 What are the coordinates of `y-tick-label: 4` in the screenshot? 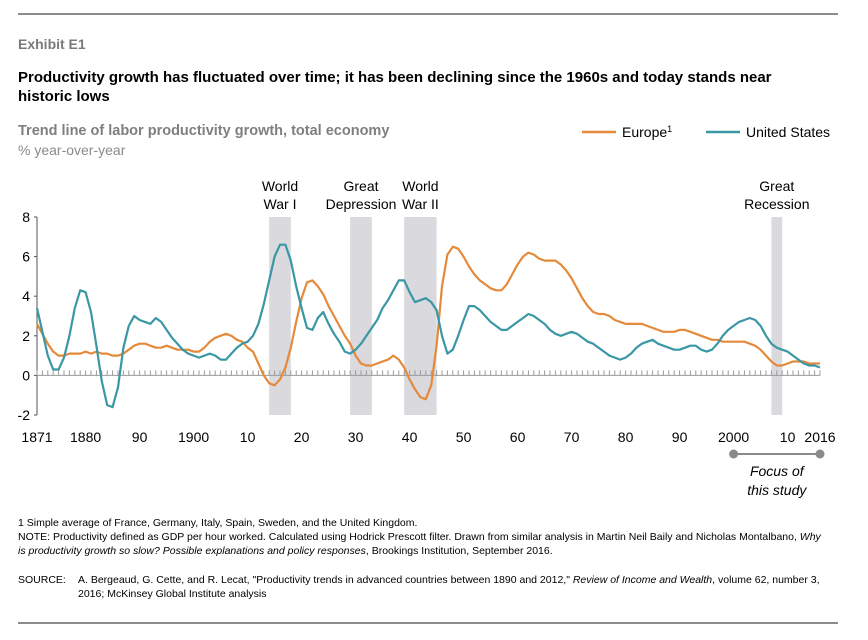 It's located at (26, 296).